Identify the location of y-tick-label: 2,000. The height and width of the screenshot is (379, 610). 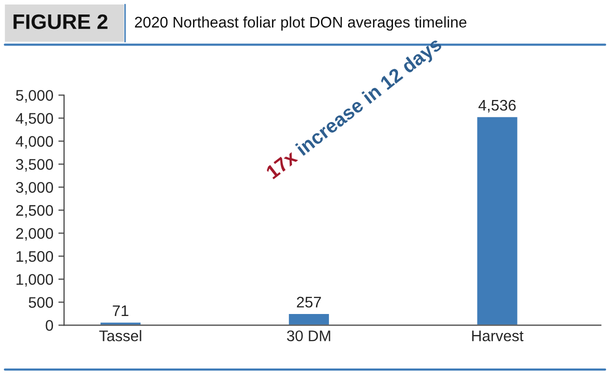
(35, 234).